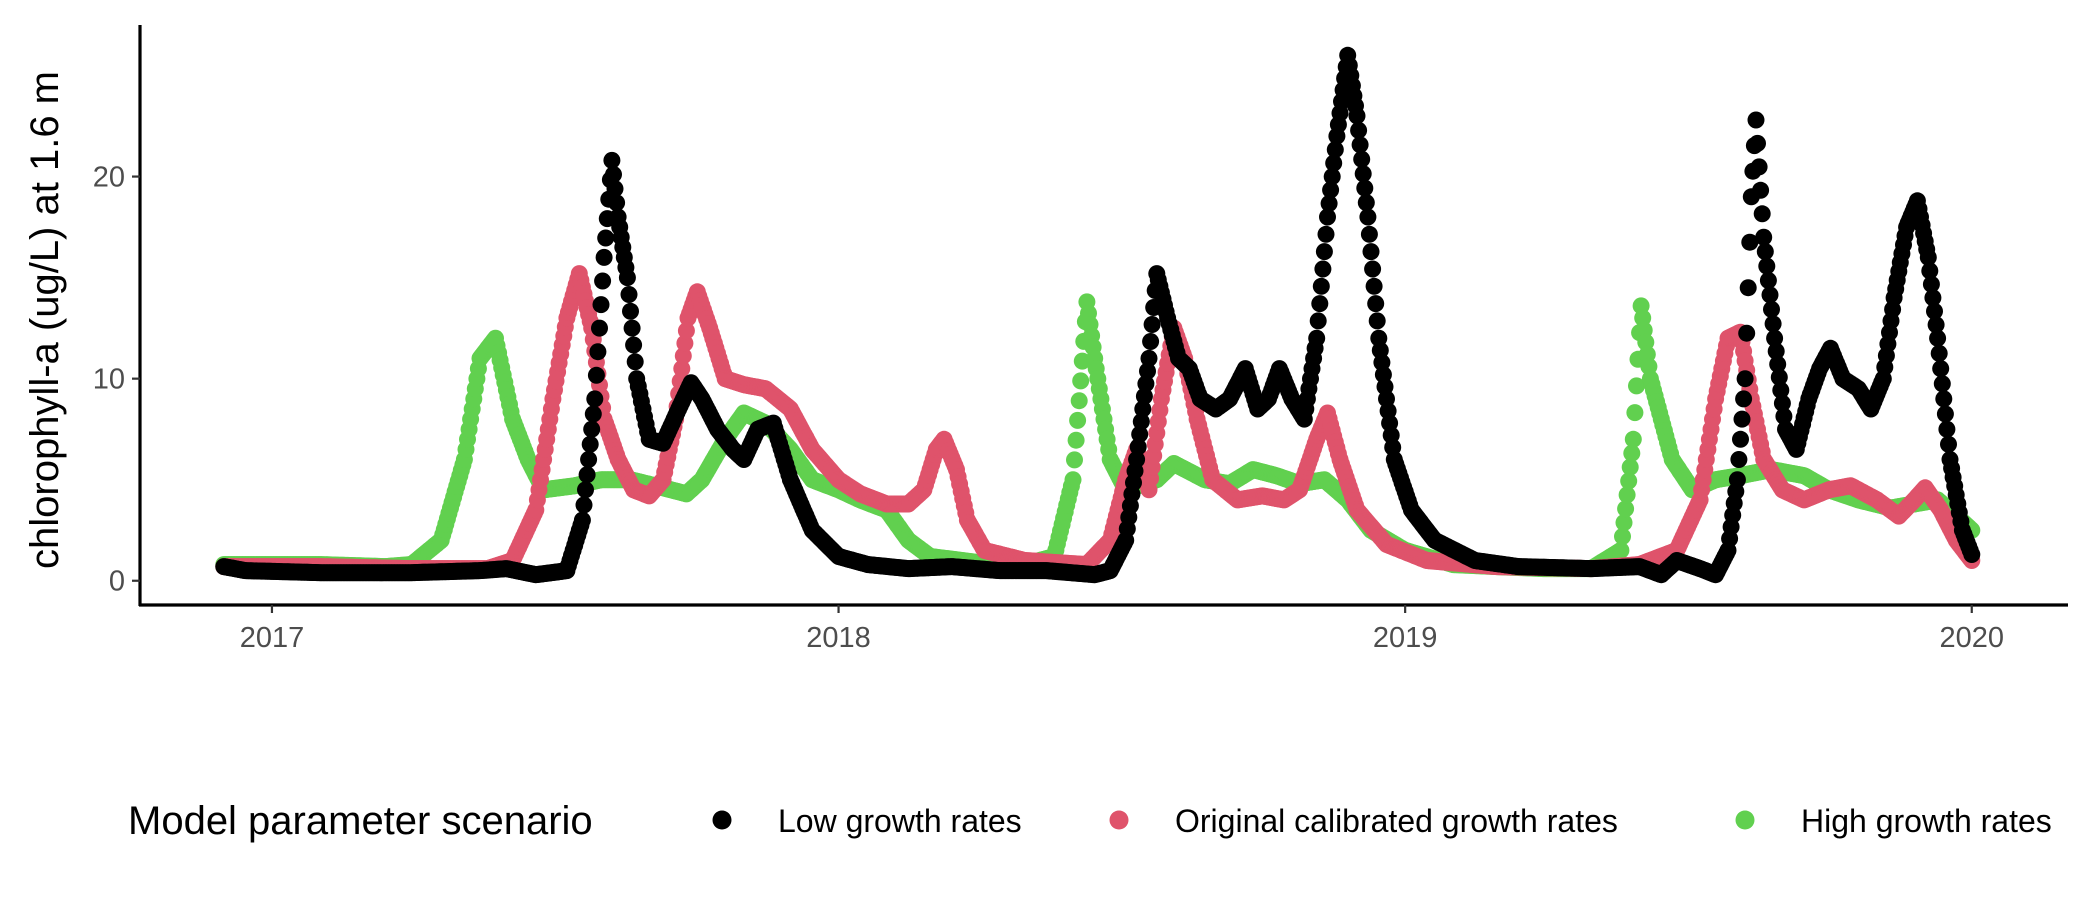  Describe the element at coordinates (900, 821) in the screenshot. I see `legend-label: Low growth rates` at that location.